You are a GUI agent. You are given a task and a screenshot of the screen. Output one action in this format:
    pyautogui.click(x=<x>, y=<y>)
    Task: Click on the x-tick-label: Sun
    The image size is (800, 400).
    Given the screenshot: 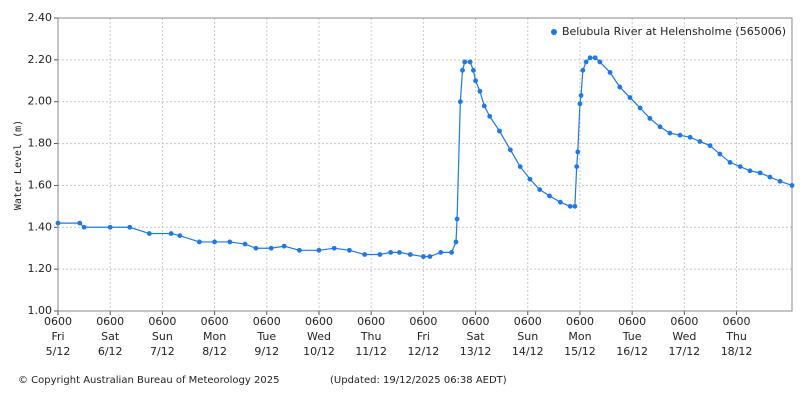 What is the action you would take?
    pyautogui.click(x=527, y=336)
    